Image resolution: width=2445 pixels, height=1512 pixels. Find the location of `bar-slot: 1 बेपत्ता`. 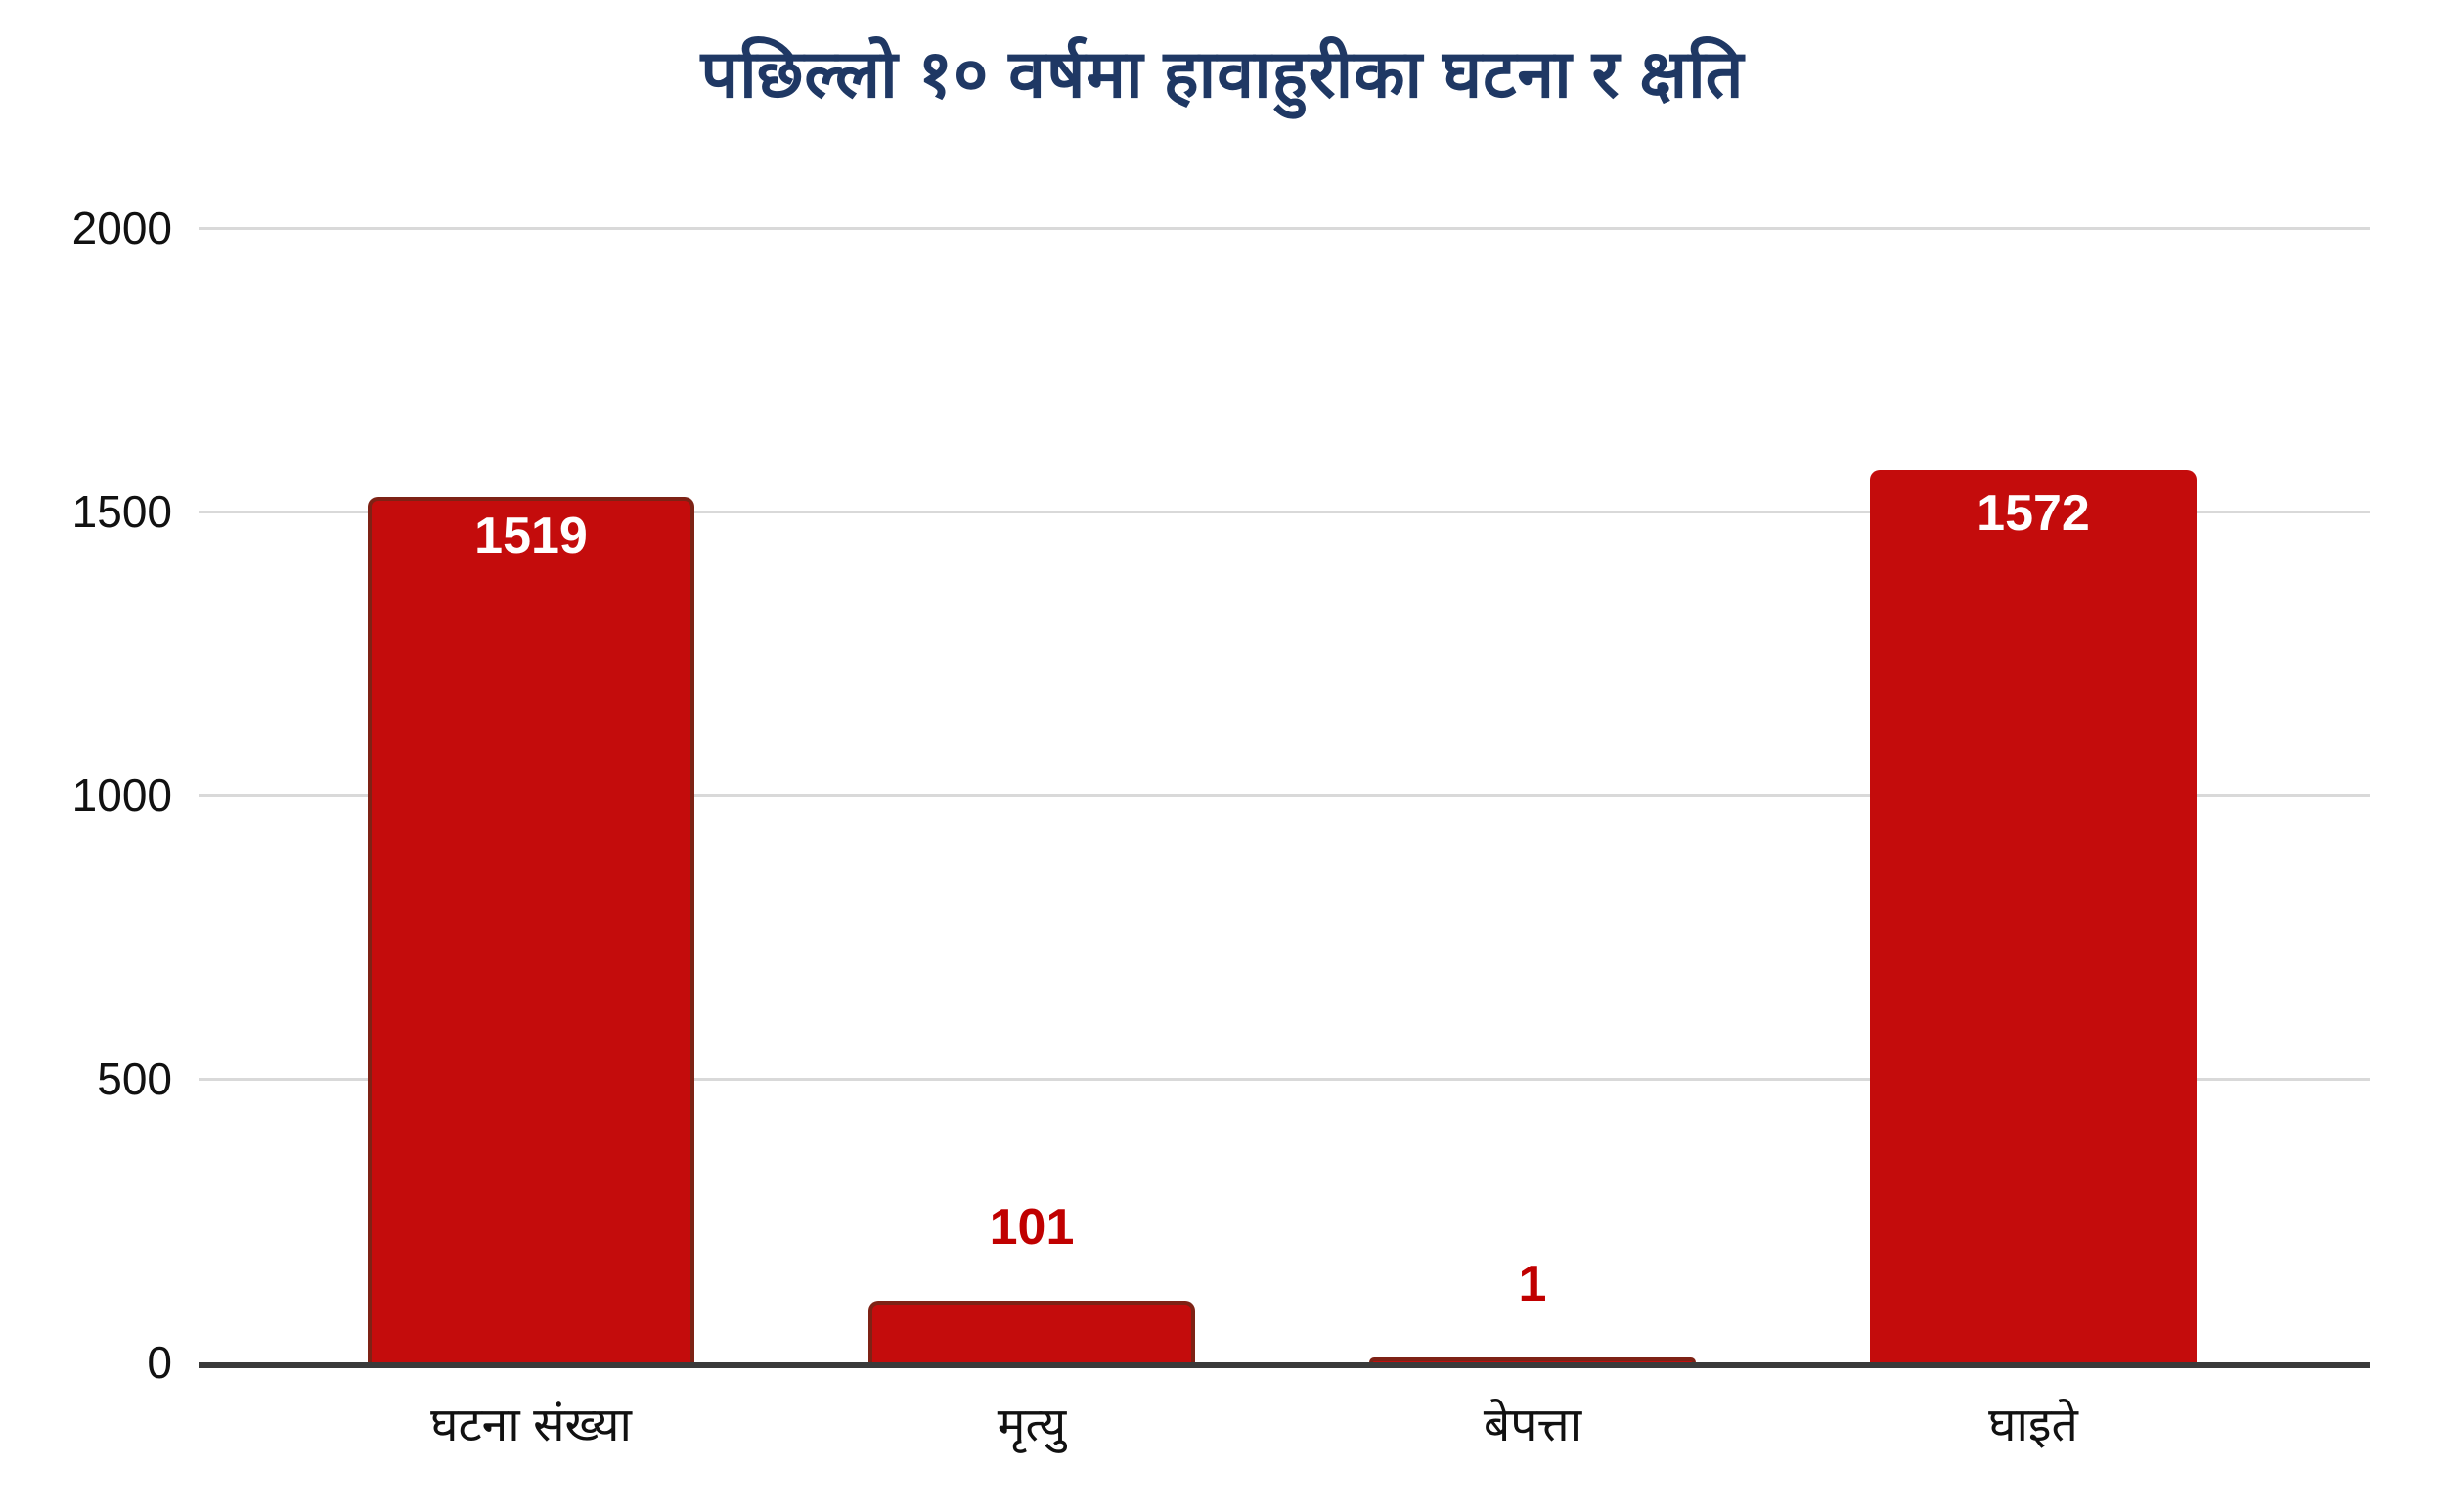

bar-slot: 1 बेपत्ता is located at coordinates (1532, 840).